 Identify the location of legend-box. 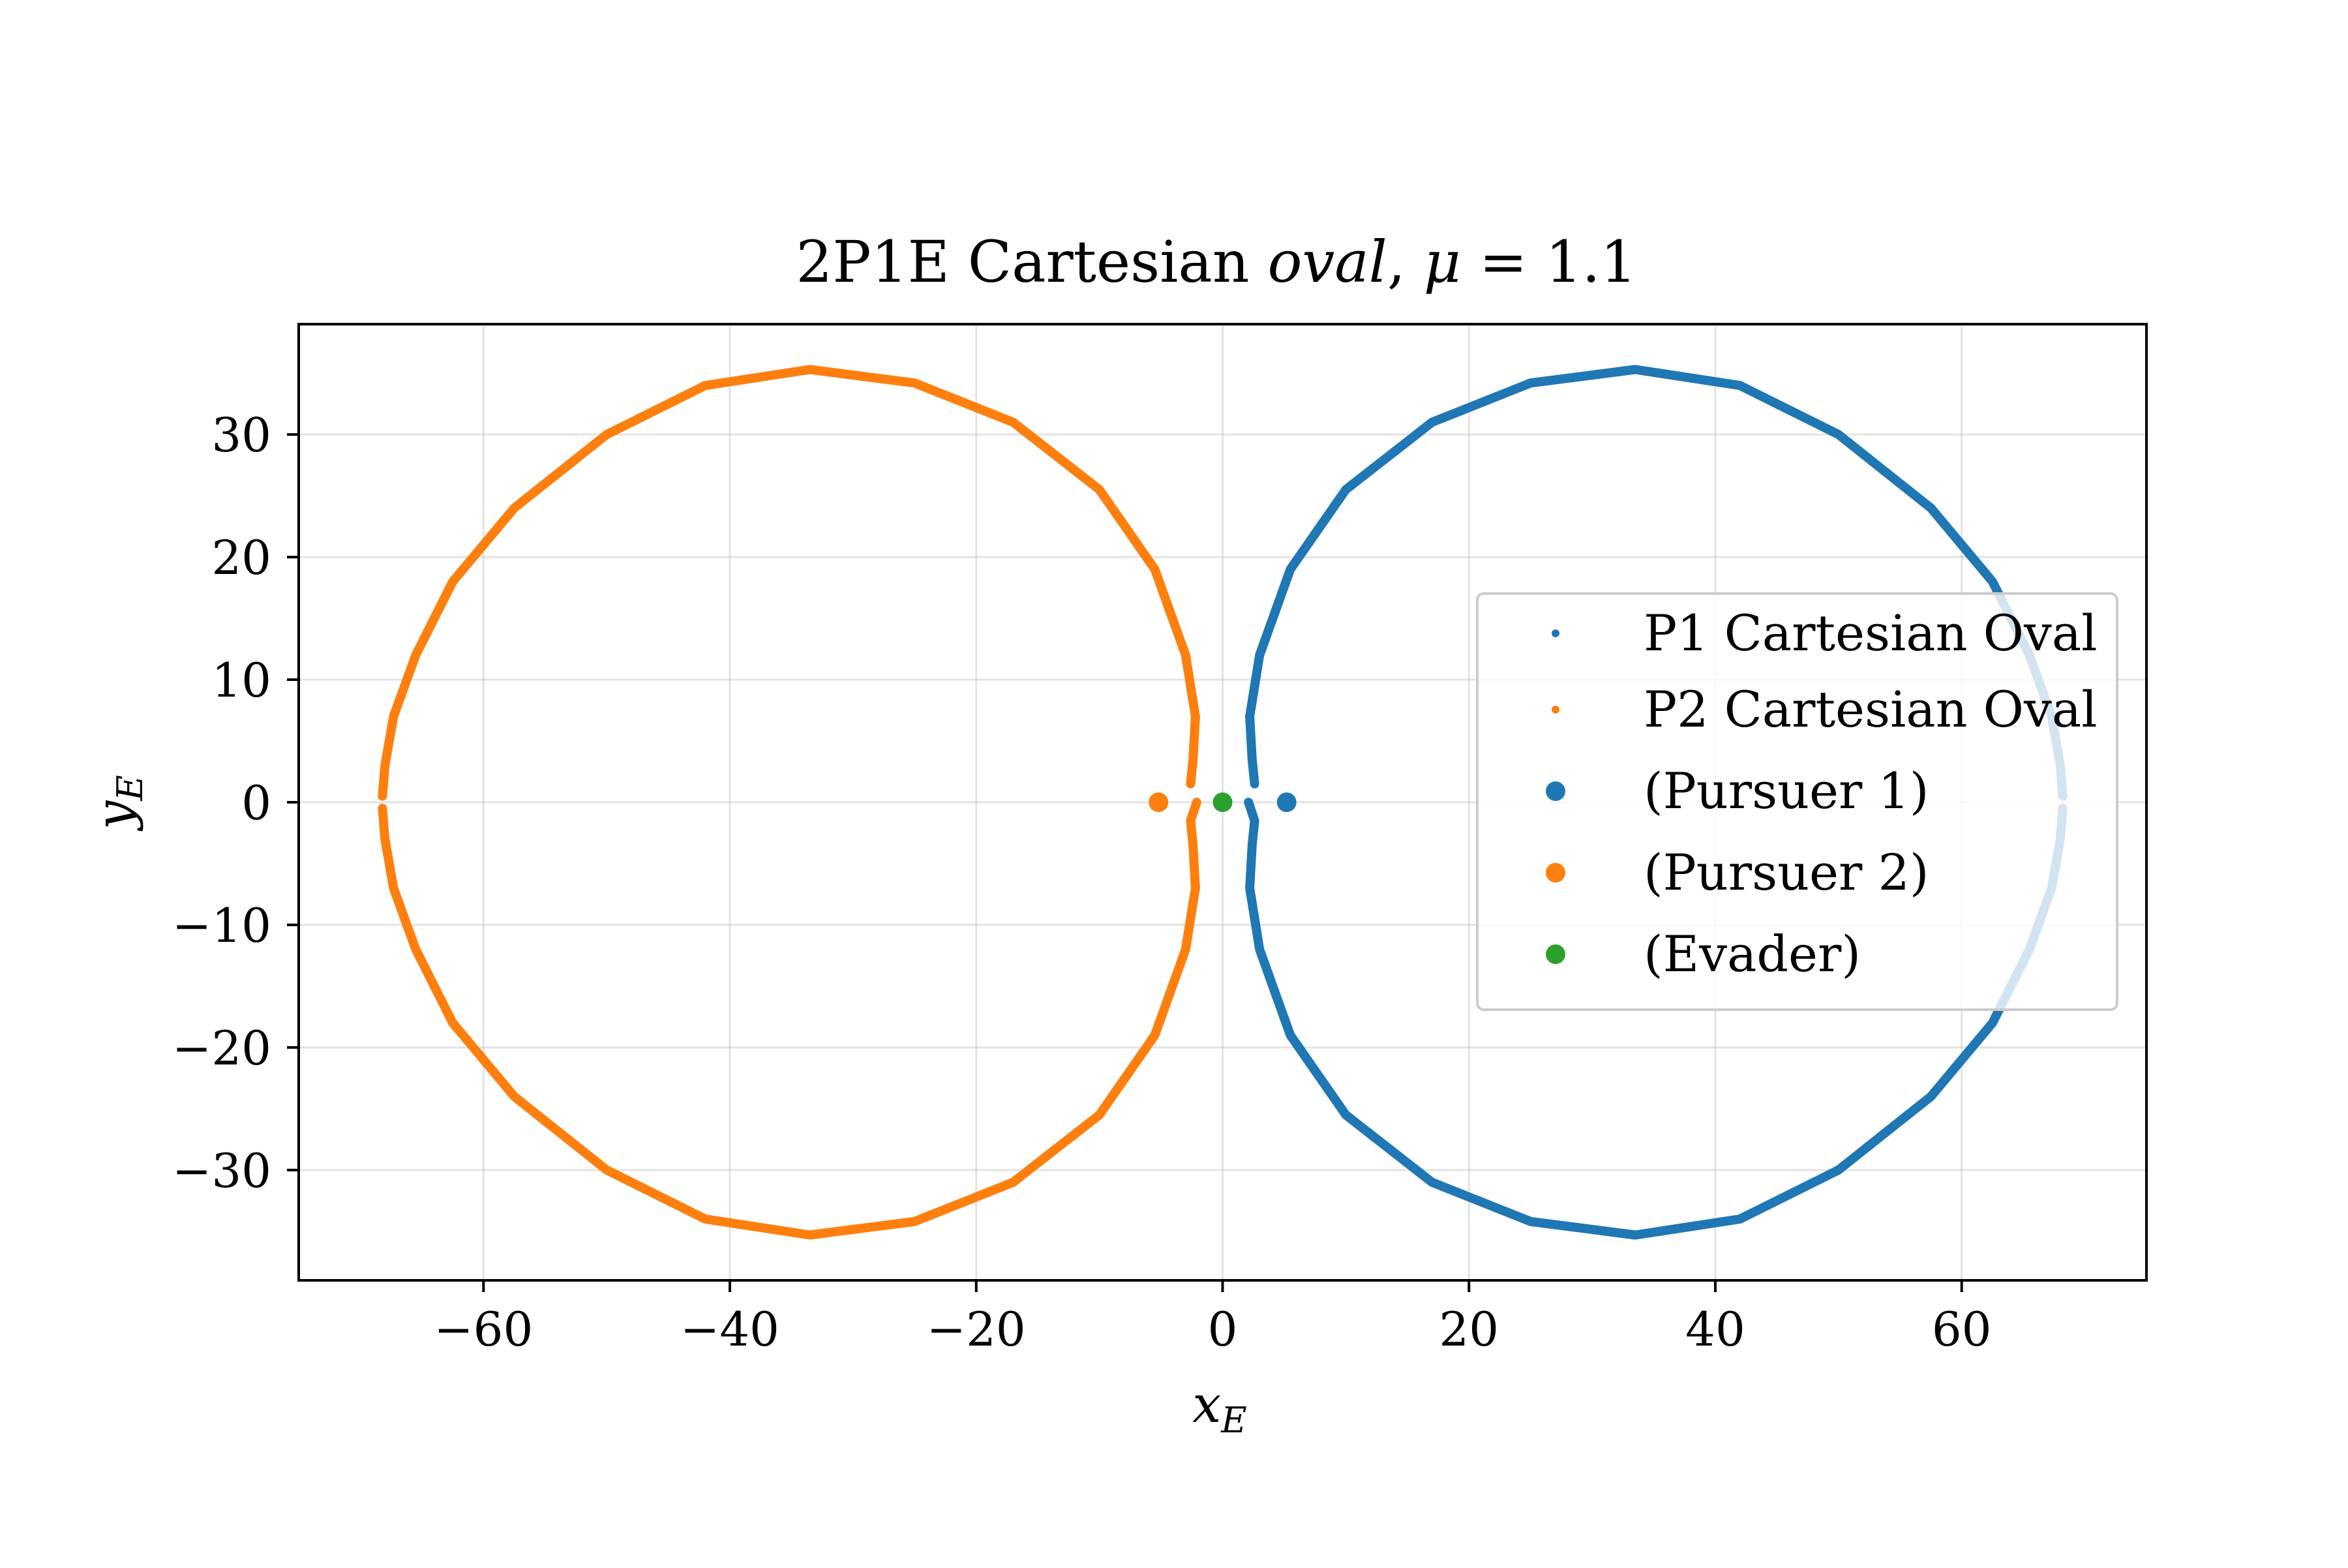
(1797, 801).